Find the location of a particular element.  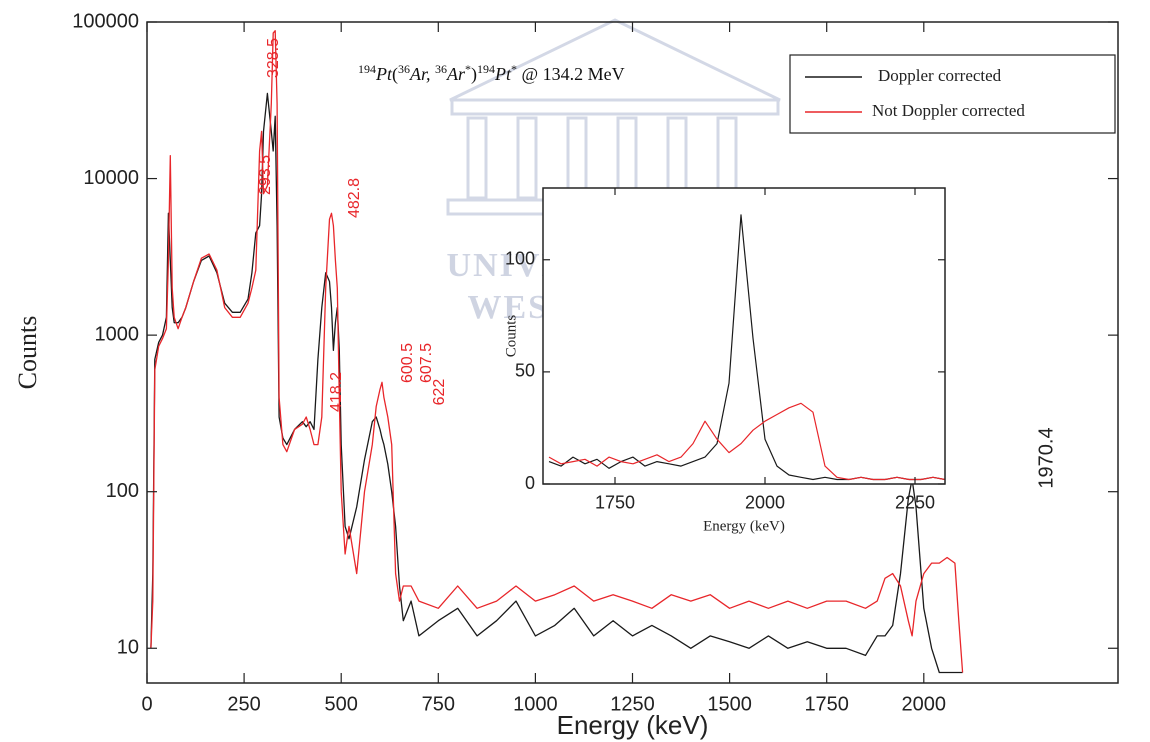

peak-label: 607.5 is located at coordinates (426, 363).